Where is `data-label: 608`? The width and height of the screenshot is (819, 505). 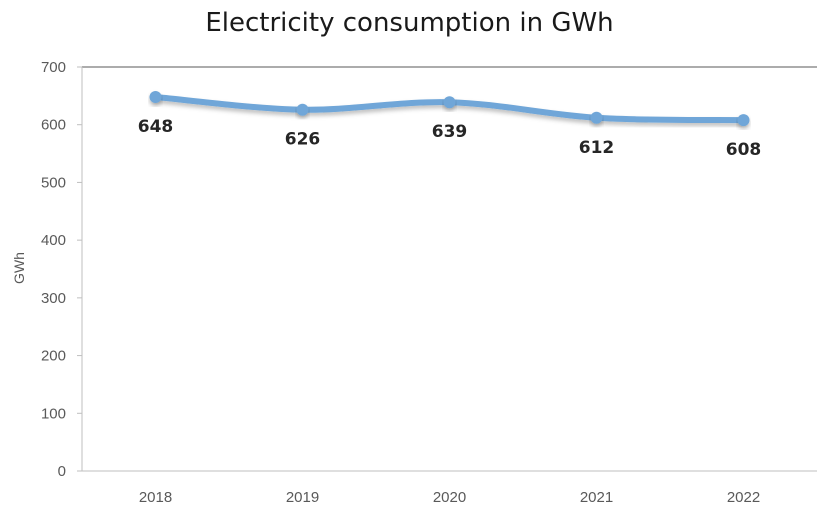 data-label: 608 is located at coordinates (744, 150).